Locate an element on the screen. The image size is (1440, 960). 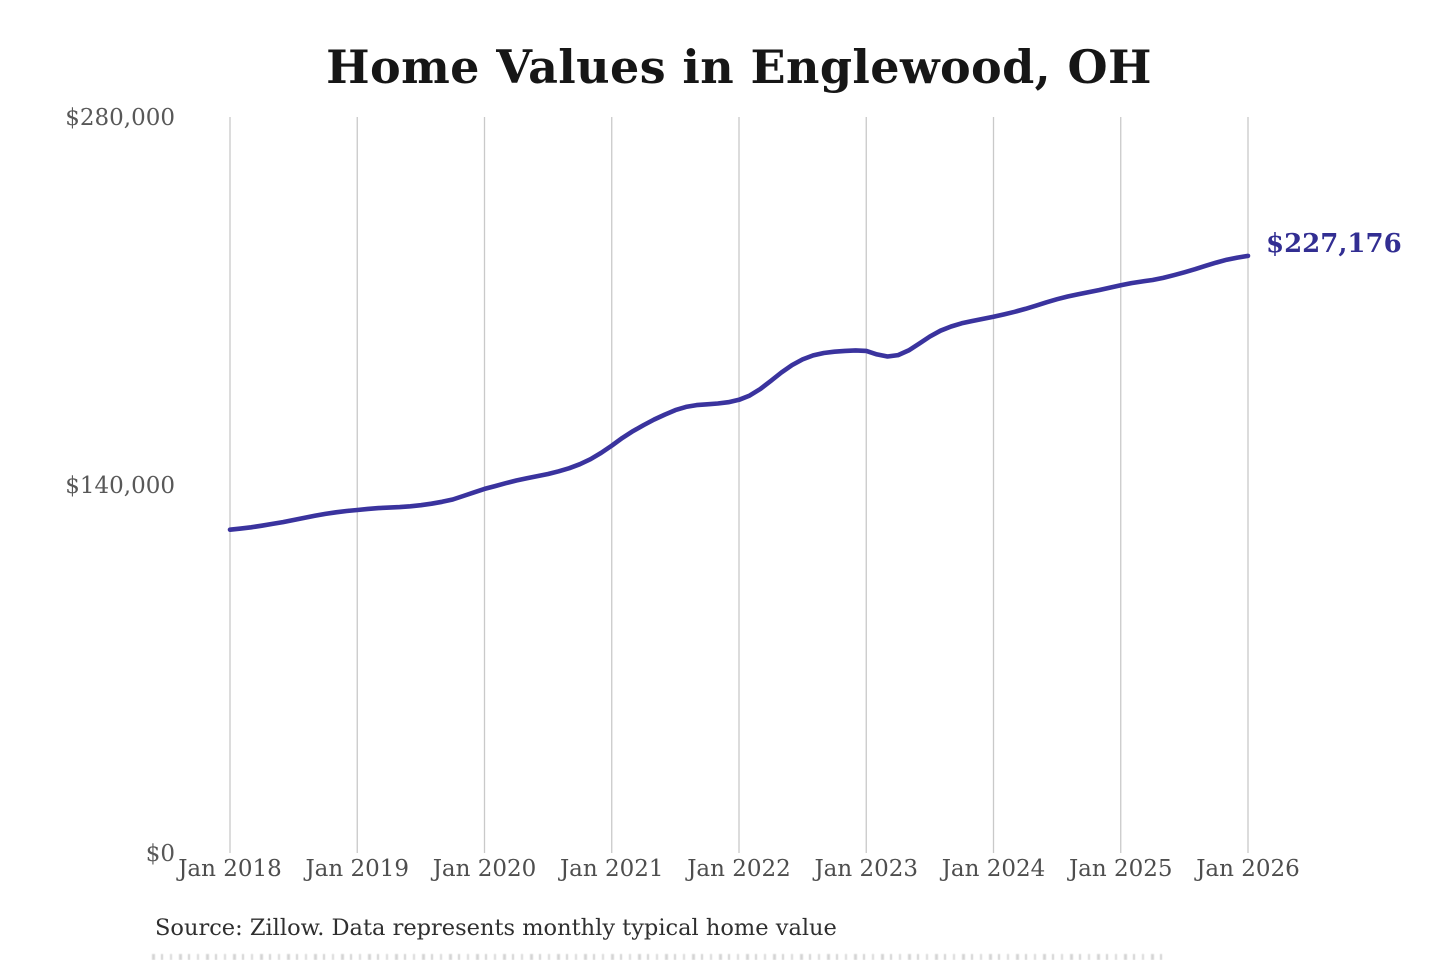
x-tick-label: Jan 2018 is located at coordinates (230, 869).